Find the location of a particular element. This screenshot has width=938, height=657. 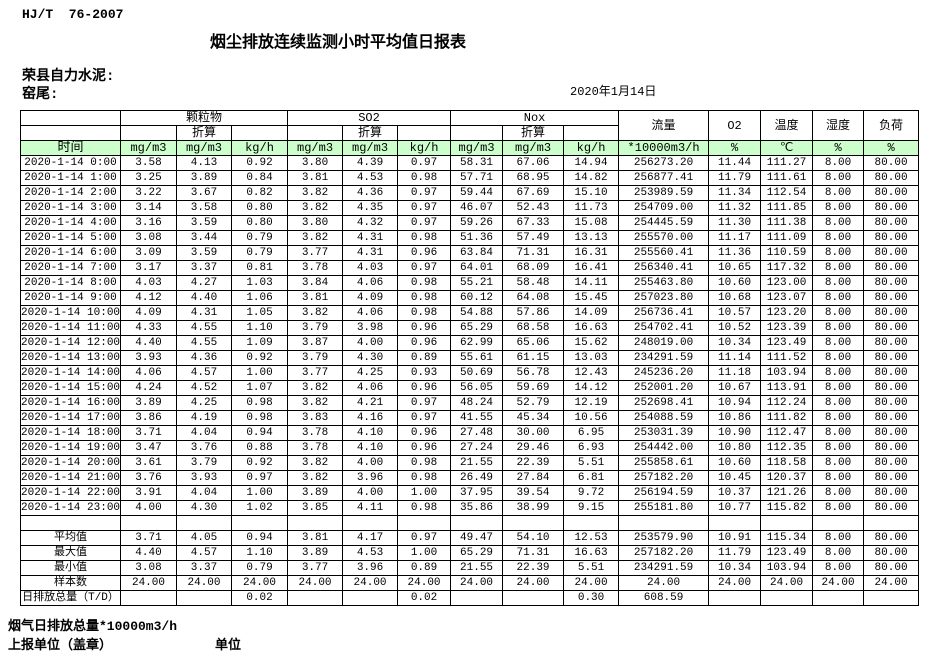

data-cell: 3.58 is located at coordinates (204, 208).